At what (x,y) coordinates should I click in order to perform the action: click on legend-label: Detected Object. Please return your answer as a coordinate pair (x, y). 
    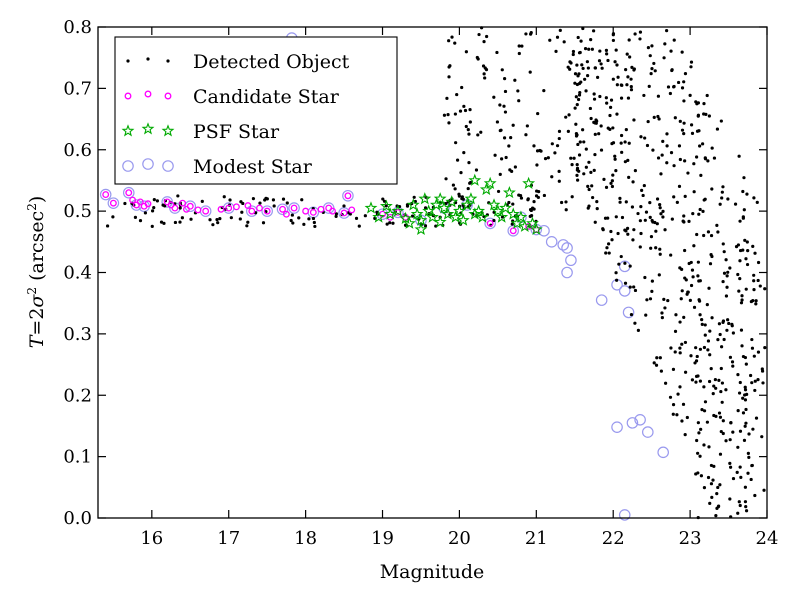
    Looking at the image, I should click on (271, 62).